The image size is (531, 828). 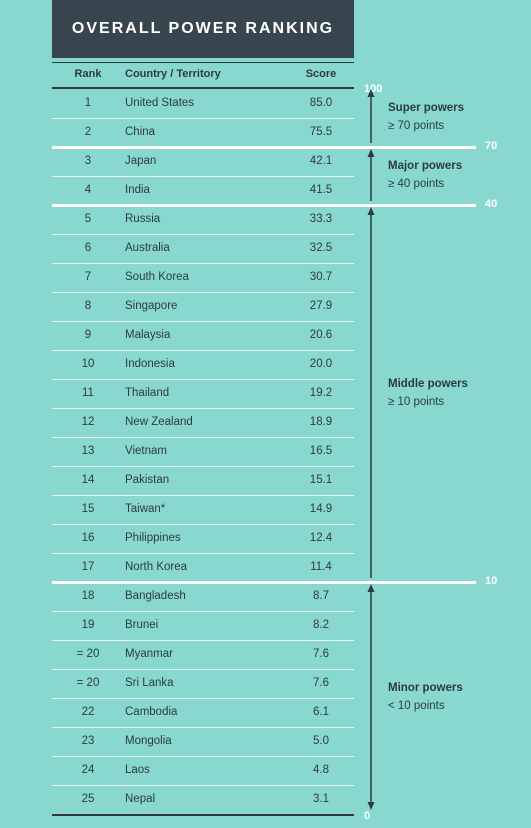 I want to click on header-rank: Rank, so click(x=88, y=74).